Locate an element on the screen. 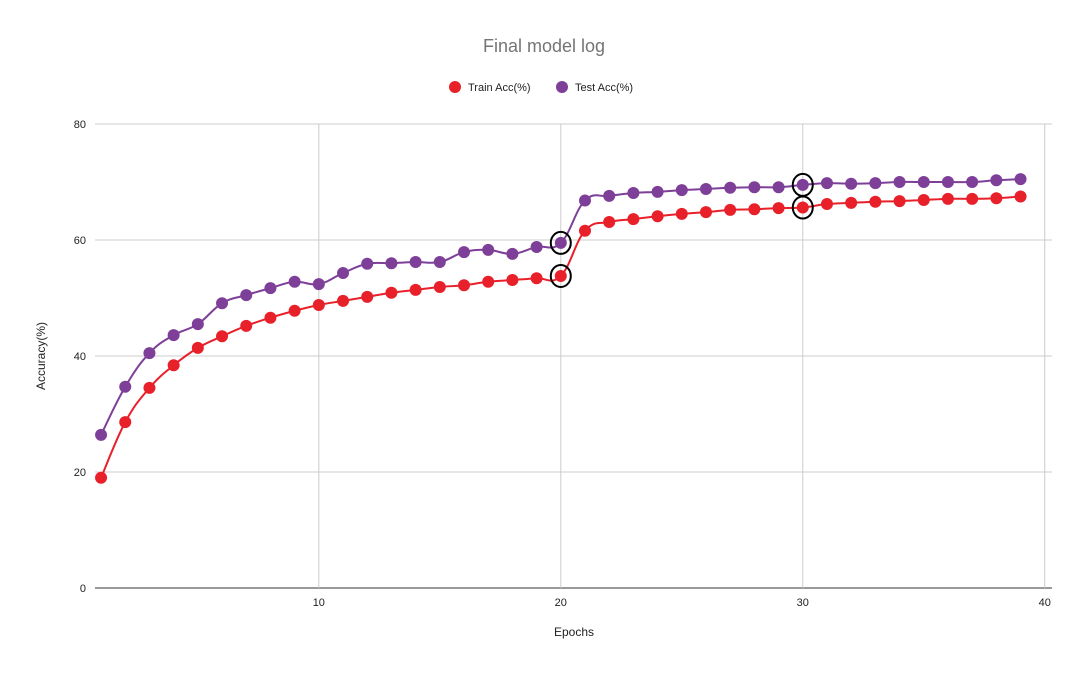 The height and width of the screenshot is (674, 1088). y-axis-label: Accuracy(%) is located at coordinates (41, 356).